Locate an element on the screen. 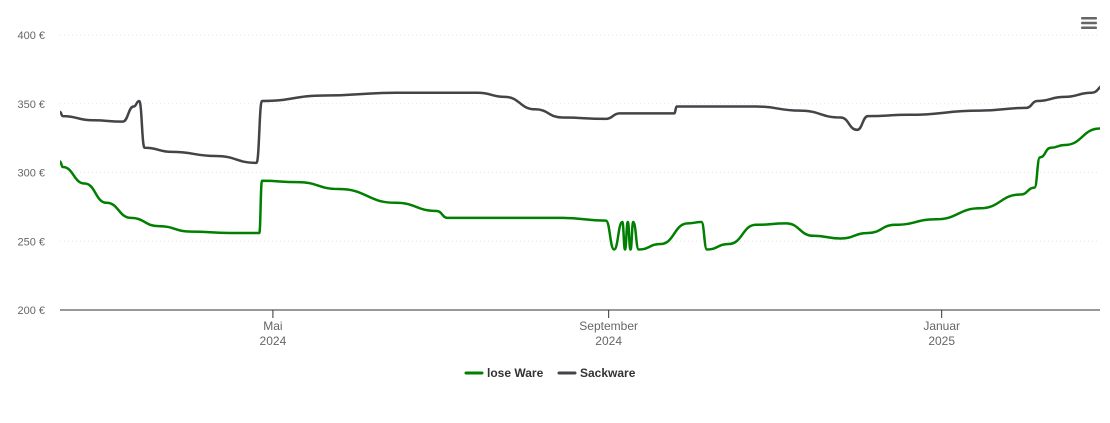  legend-item: Sackware is located at coordinates (596, 373).